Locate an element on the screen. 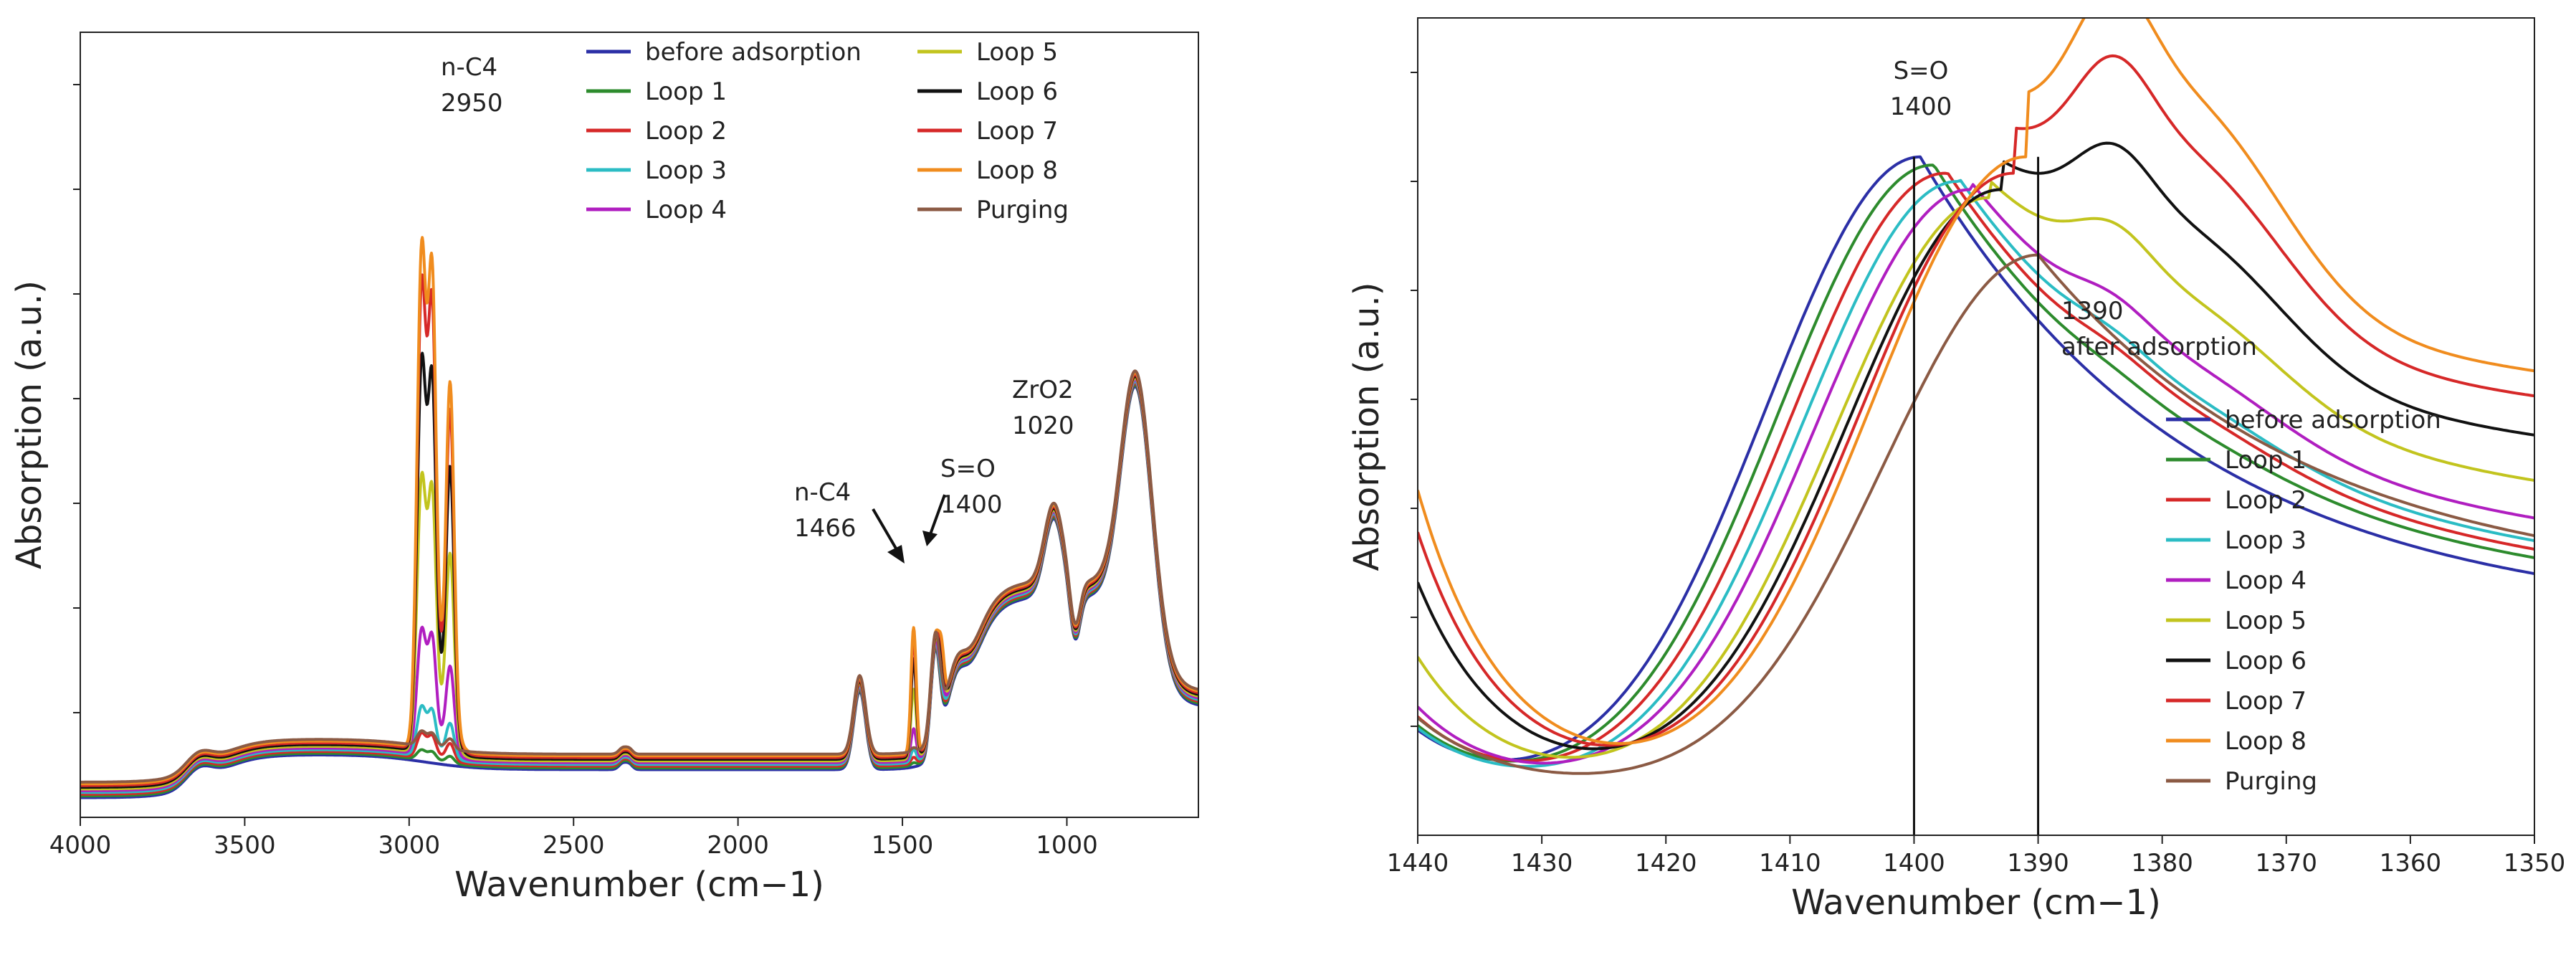 This screenshot has height=955, width=2576. x-tick-label: 1430 is located at coordinates (1542, 863).